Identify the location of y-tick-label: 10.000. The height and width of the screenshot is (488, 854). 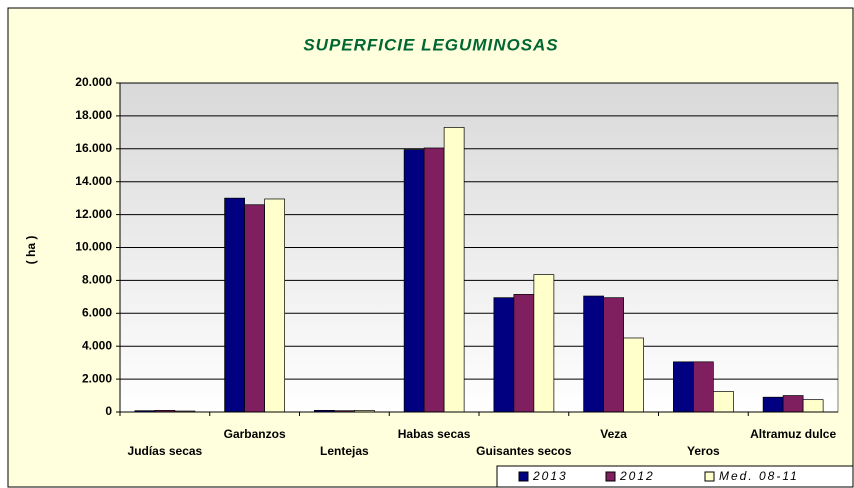
(93, 247).